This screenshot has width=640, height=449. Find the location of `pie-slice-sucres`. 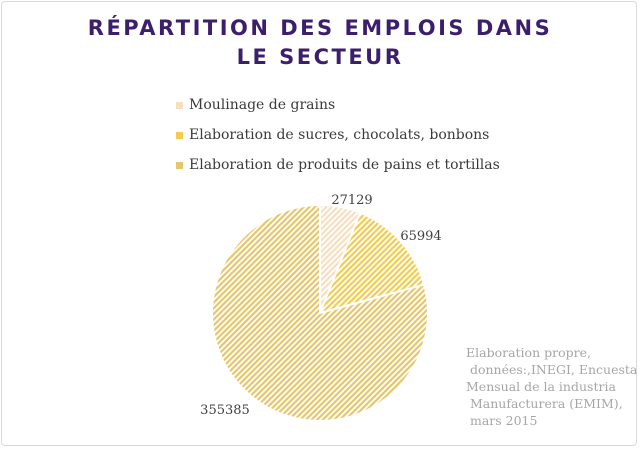

pie-slice-sucres is located at coordinates (372, 263).